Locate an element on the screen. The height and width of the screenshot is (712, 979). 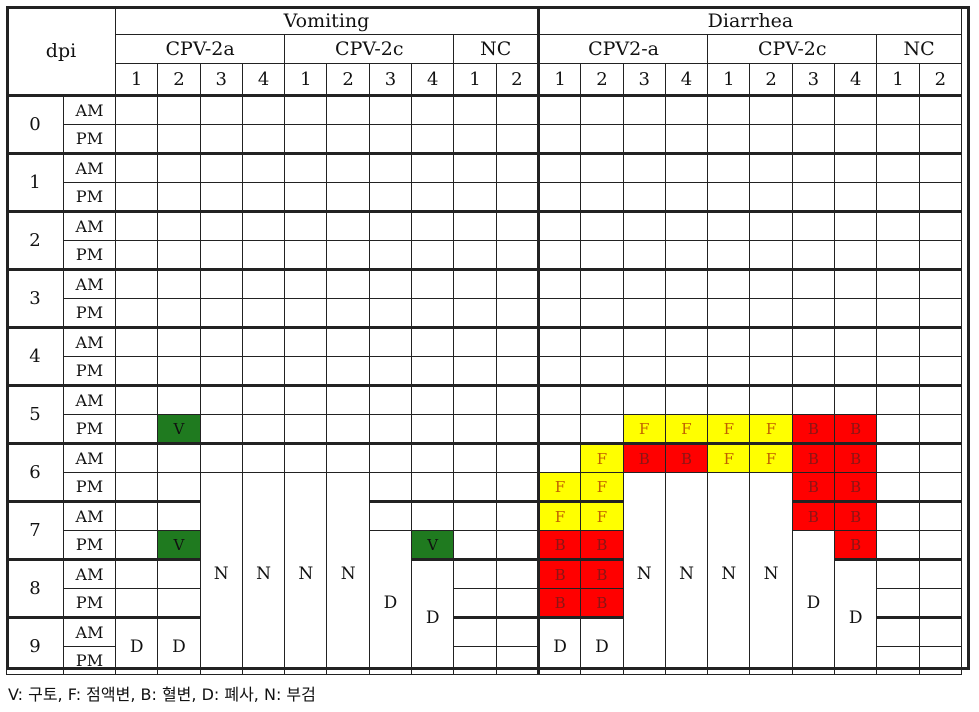
subgroup-header: NC is located at coordinates (919, 49).